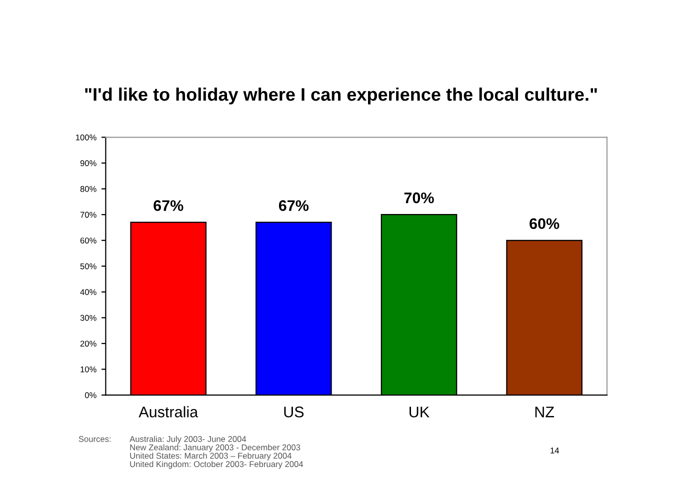 The image size is (682, 480). I want to click on data-label: 60%, so click(545, 224).